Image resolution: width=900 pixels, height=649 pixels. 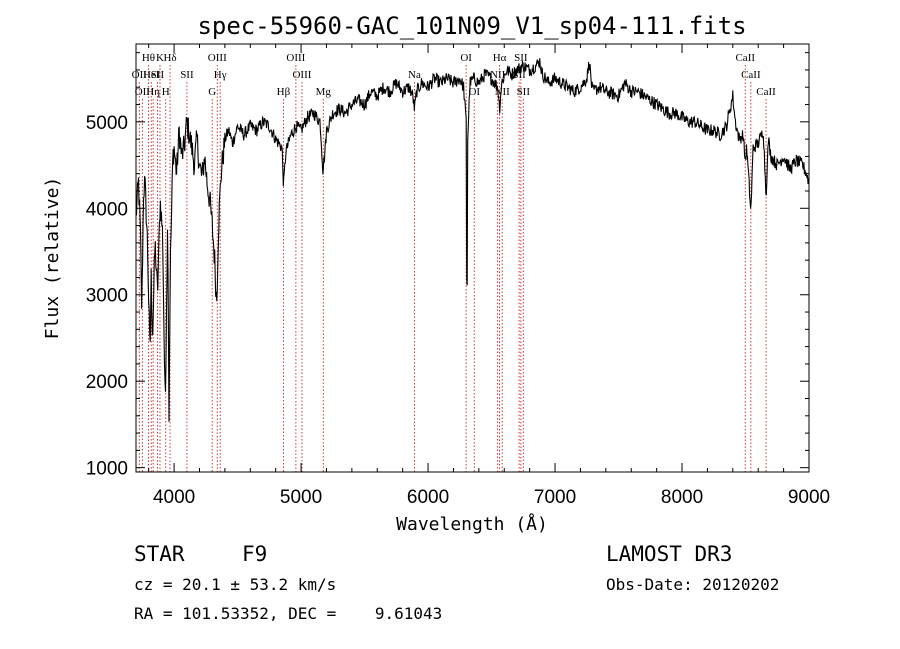 I want to click on y-tick-label: 2000, so click(x=107, y=382).